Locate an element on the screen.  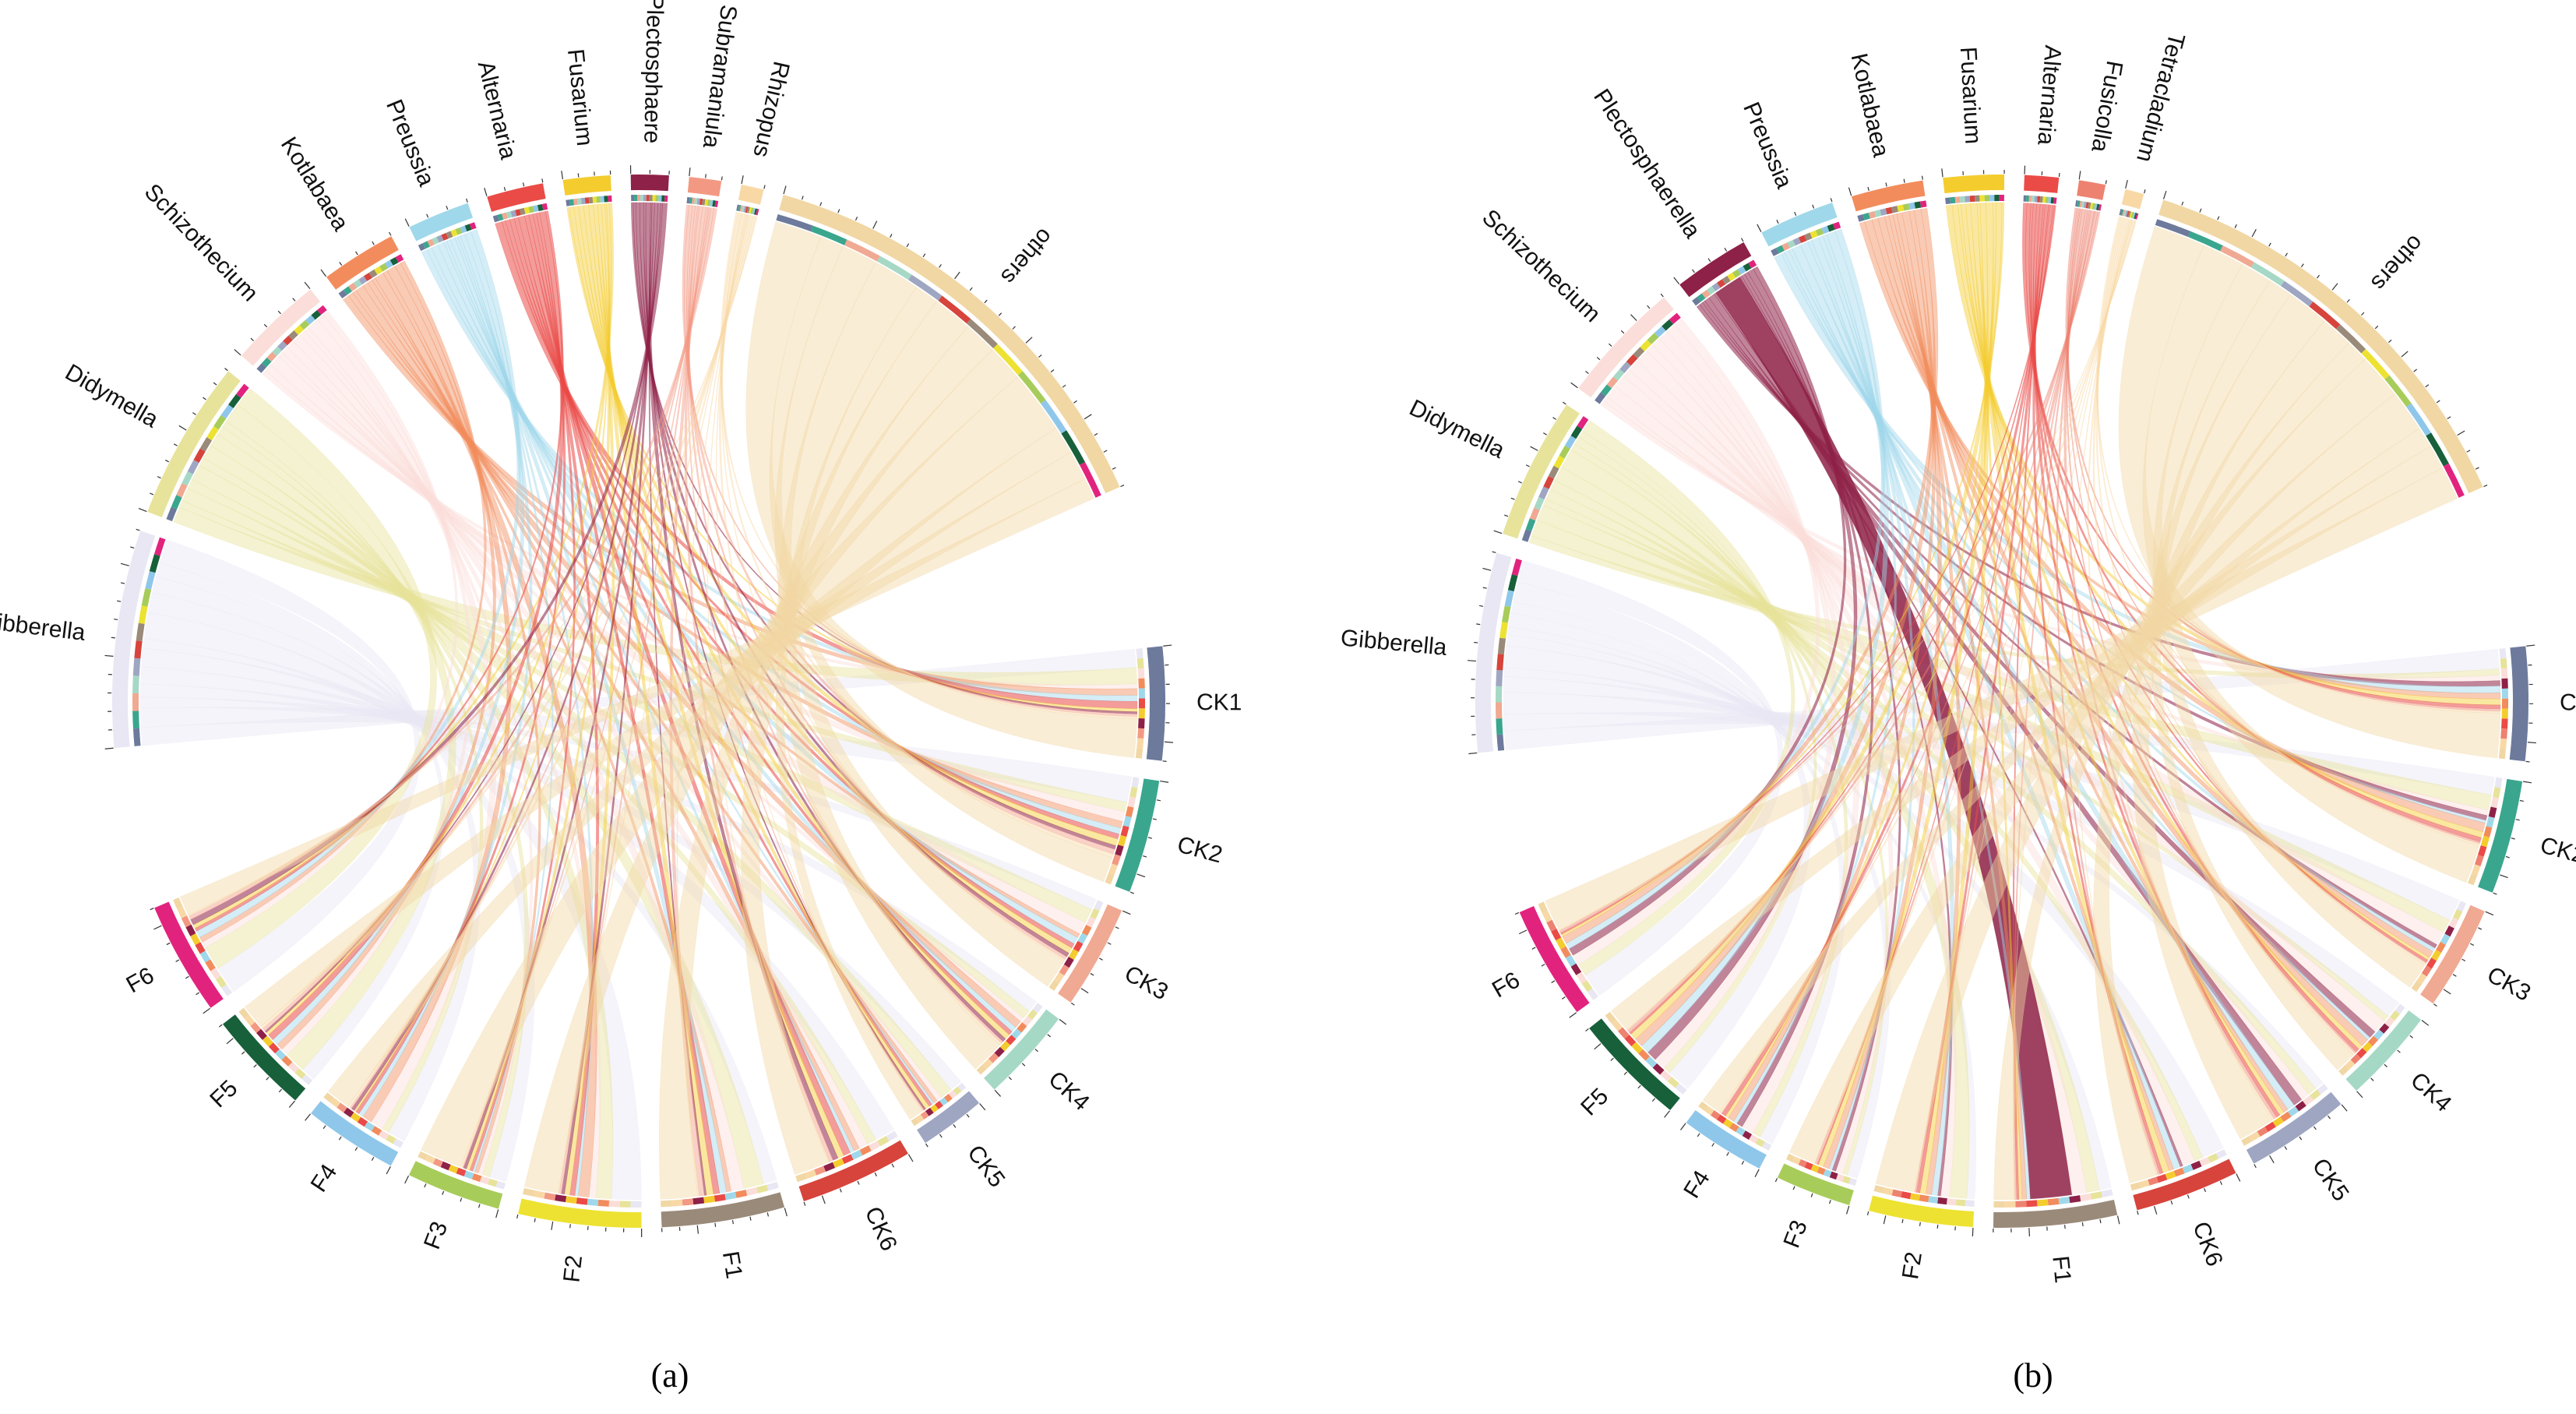
label-f2: F2 is located at coordinates (573, 1269).